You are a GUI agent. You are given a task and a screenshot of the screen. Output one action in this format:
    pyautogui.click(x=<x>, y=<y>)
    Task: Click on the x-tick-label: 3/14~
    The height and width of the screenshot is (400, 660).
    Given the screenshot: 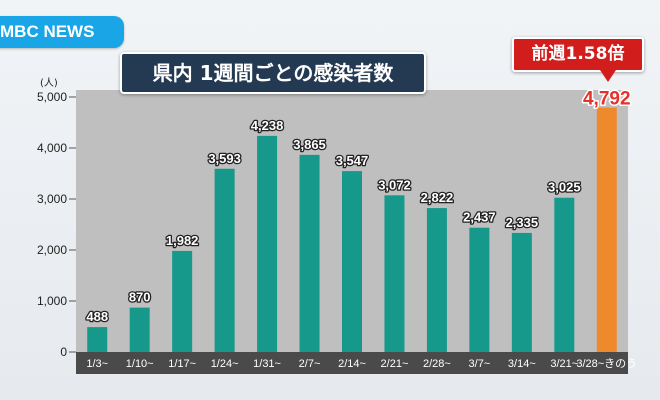 What is the action you would take?
    pyautogui.click(x=522, y=364)
    